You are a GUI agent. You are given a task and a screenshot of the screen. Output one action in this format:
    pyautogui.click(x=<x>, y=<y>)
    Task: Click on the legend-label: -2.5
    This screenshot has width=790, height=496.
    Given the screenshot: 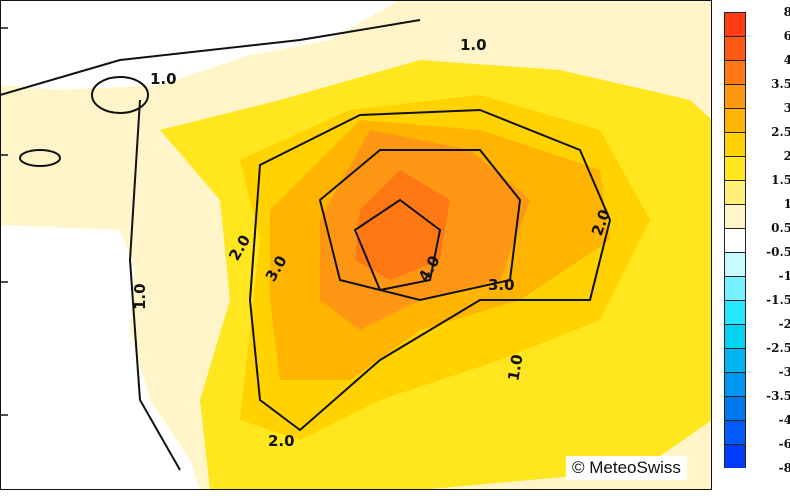 What is the action you would take?
    pyautogui.click(x=778, y=348)
    